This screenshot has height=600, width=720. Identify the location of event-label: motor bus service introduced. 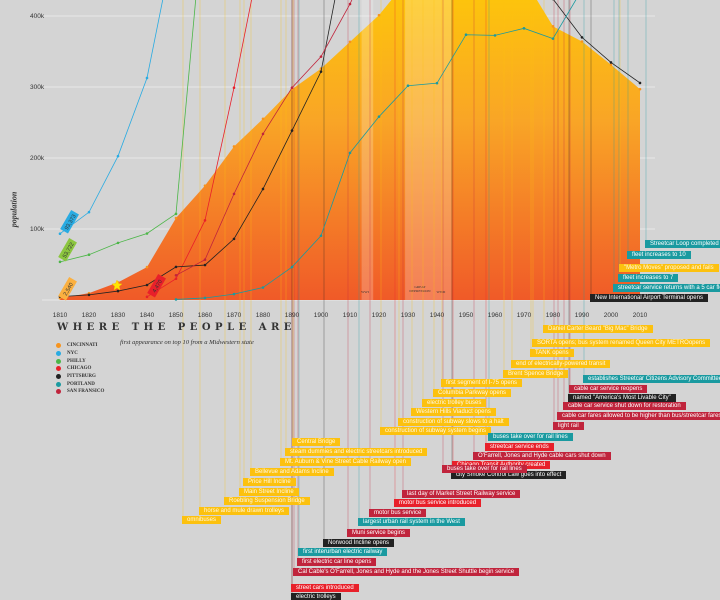
(438, 503).